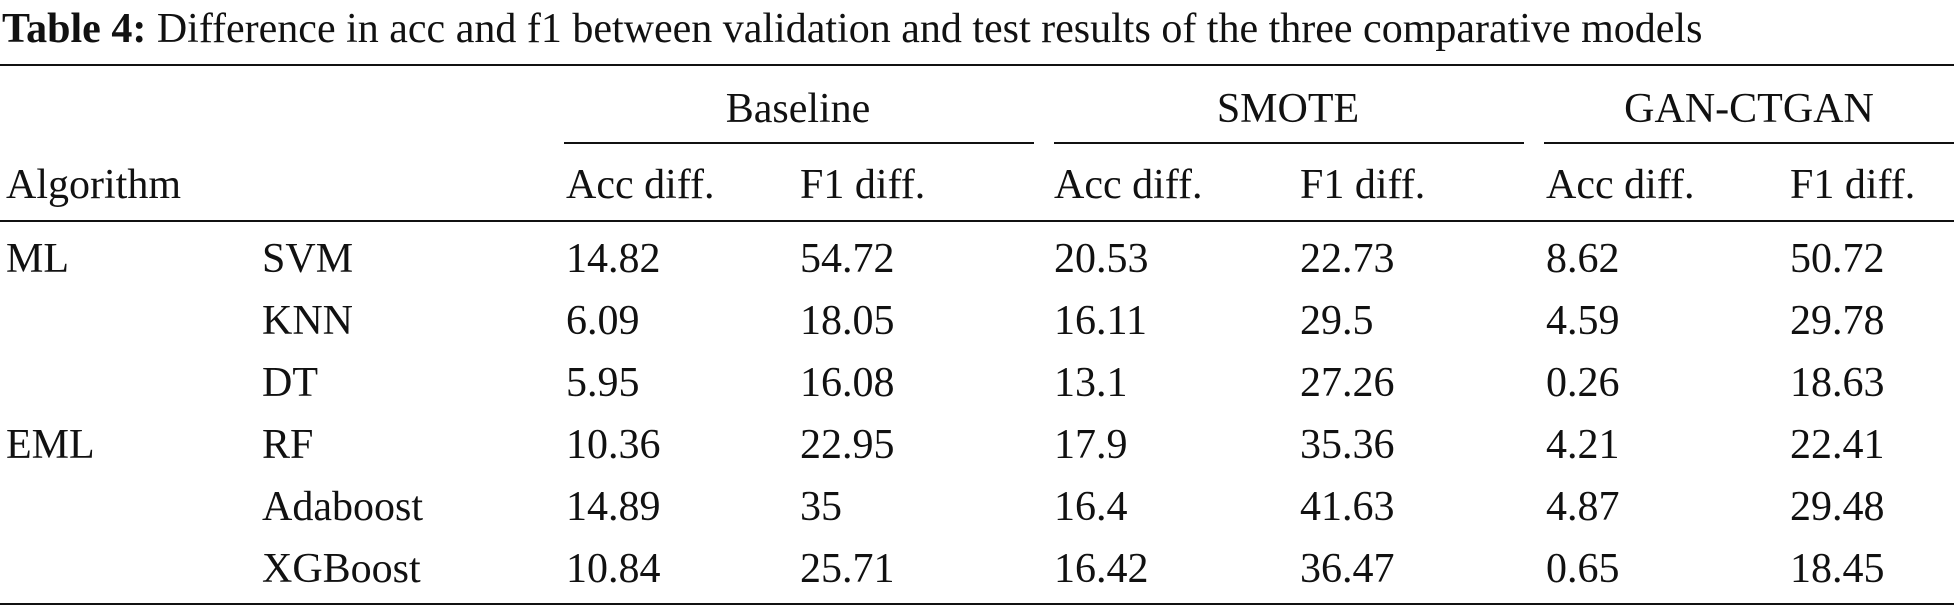  I want to click on group-rule-baseline, so click(799, 143).